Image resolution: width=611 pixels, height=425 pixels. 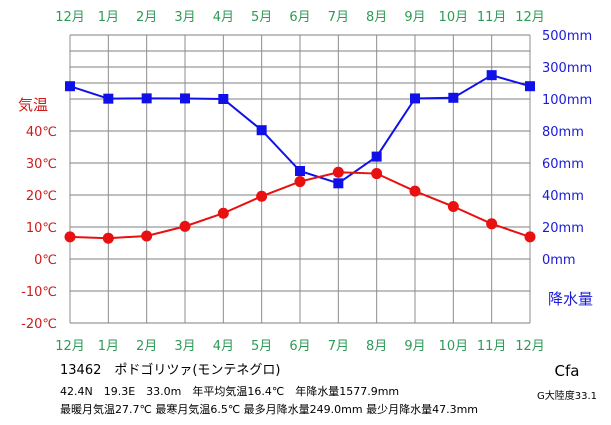 I want to click on month-label-bottom: 10月, so click(x=454, y=346).